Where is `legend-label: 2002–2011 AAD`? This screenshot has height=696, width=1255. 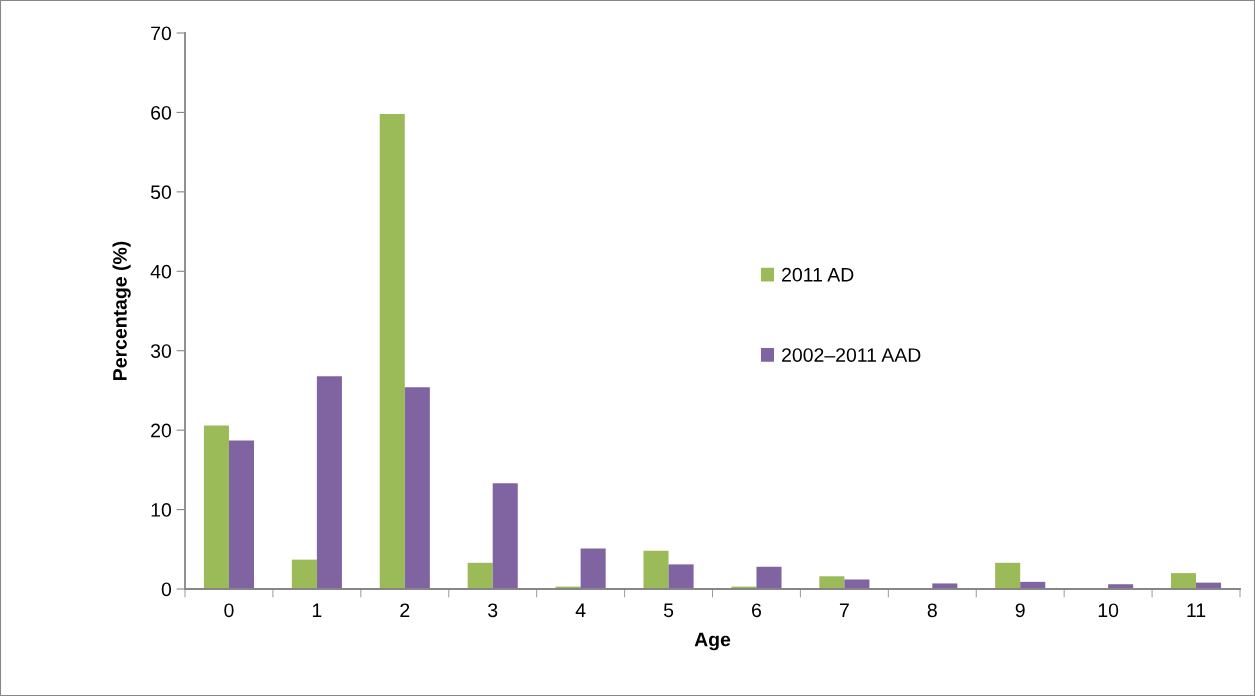
legend-label: 2002–2011 AAD is located at coordinates (851, 355).